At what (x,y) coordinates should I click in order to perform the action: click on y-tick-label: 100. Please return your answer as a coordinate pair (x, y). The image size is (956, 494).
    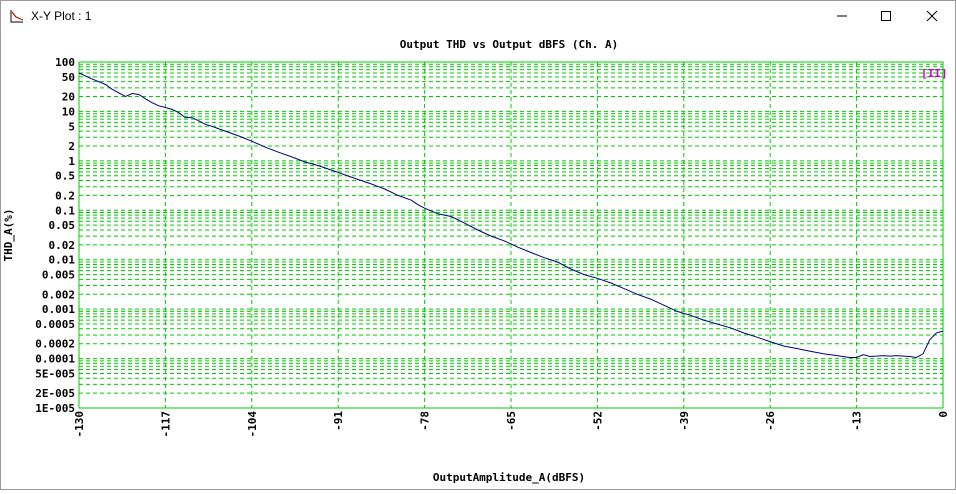
    Looking at the image, I should click on (65, 62).